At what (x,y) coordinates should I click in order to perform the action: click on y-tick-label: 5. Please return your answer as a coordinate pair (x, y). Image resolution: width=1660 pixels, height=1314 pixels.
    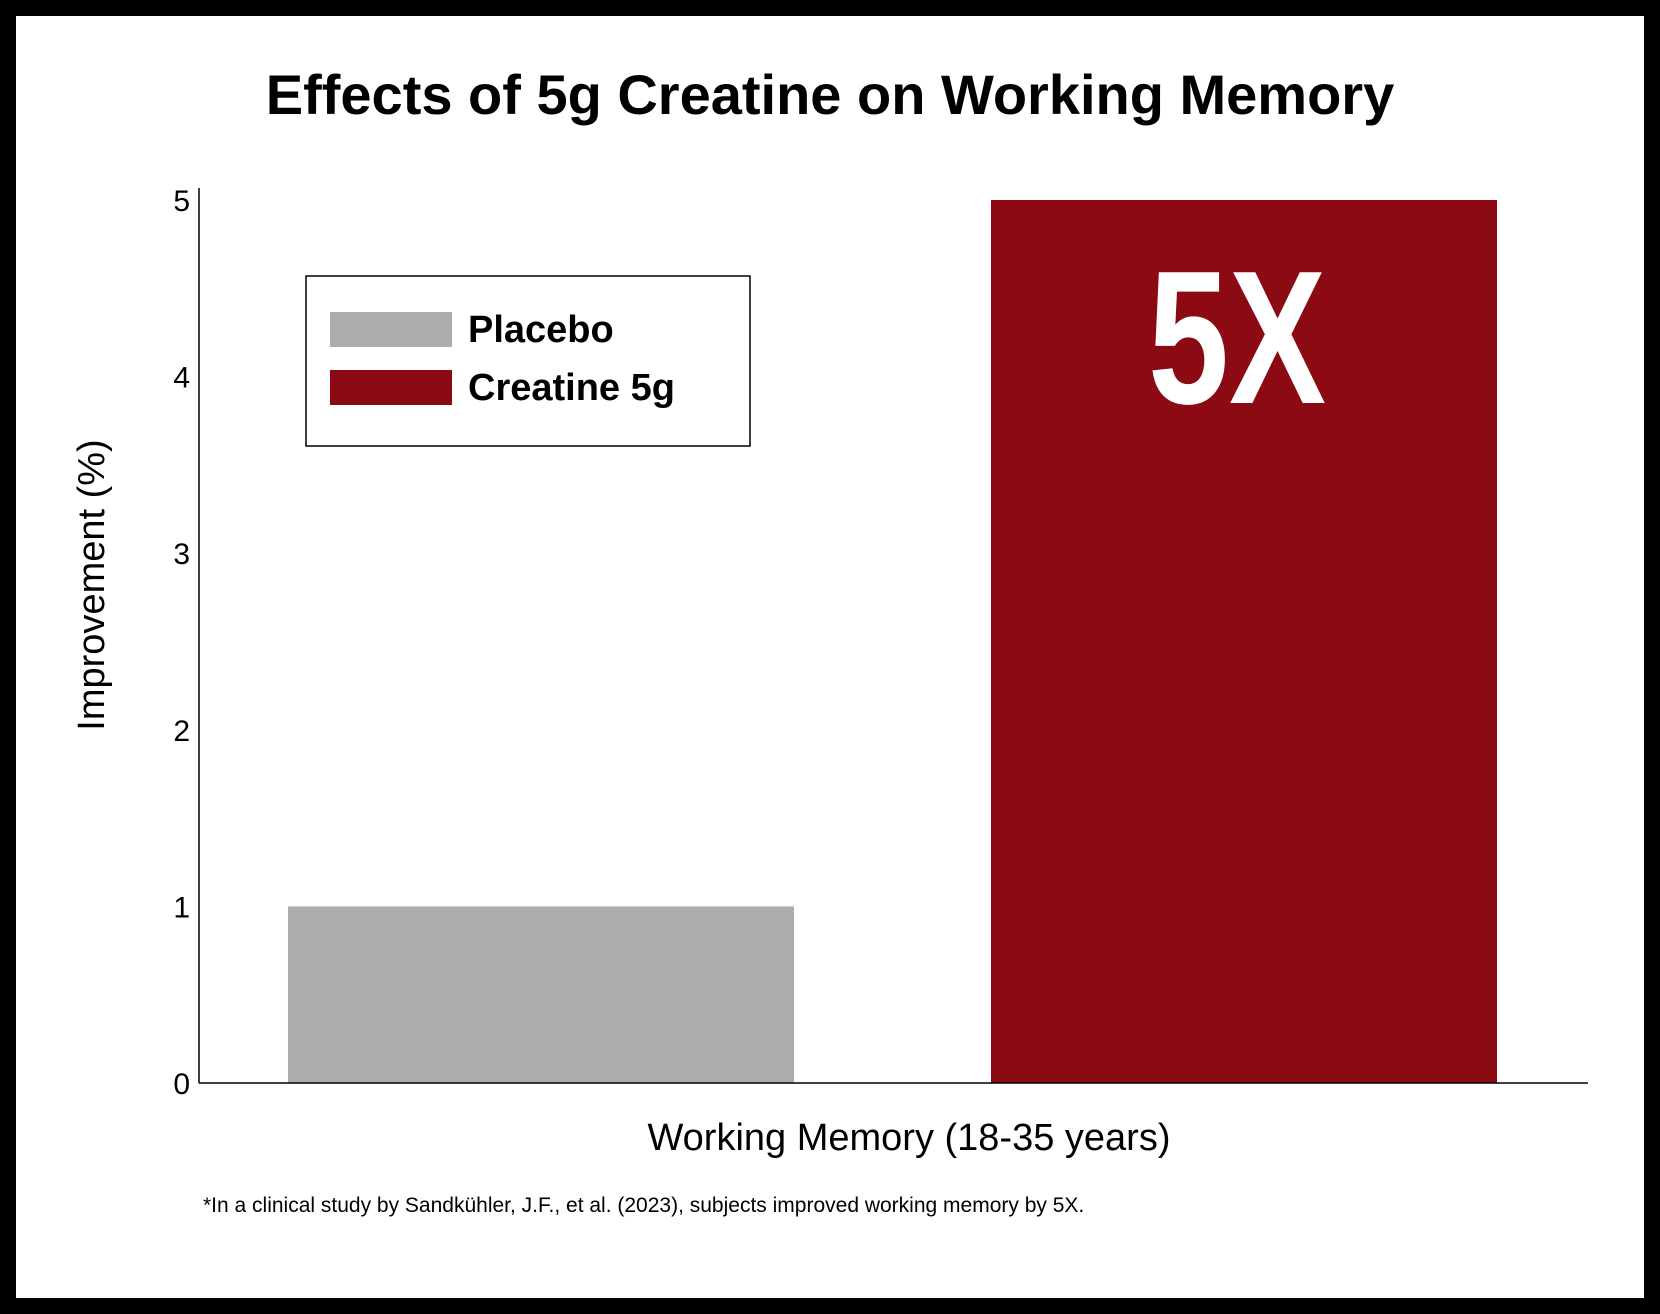
    Looking at the image, I should click on (181, 201).